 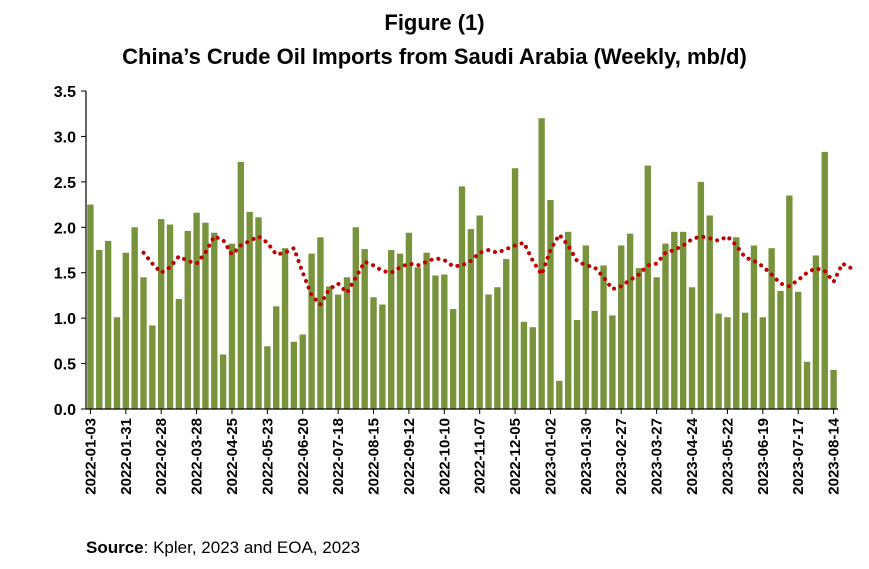 What do you see at coordinates (834, 455) in the screenshot?
I see `x-tick-label: 2023-08-14` at bounding box center [834, 455].